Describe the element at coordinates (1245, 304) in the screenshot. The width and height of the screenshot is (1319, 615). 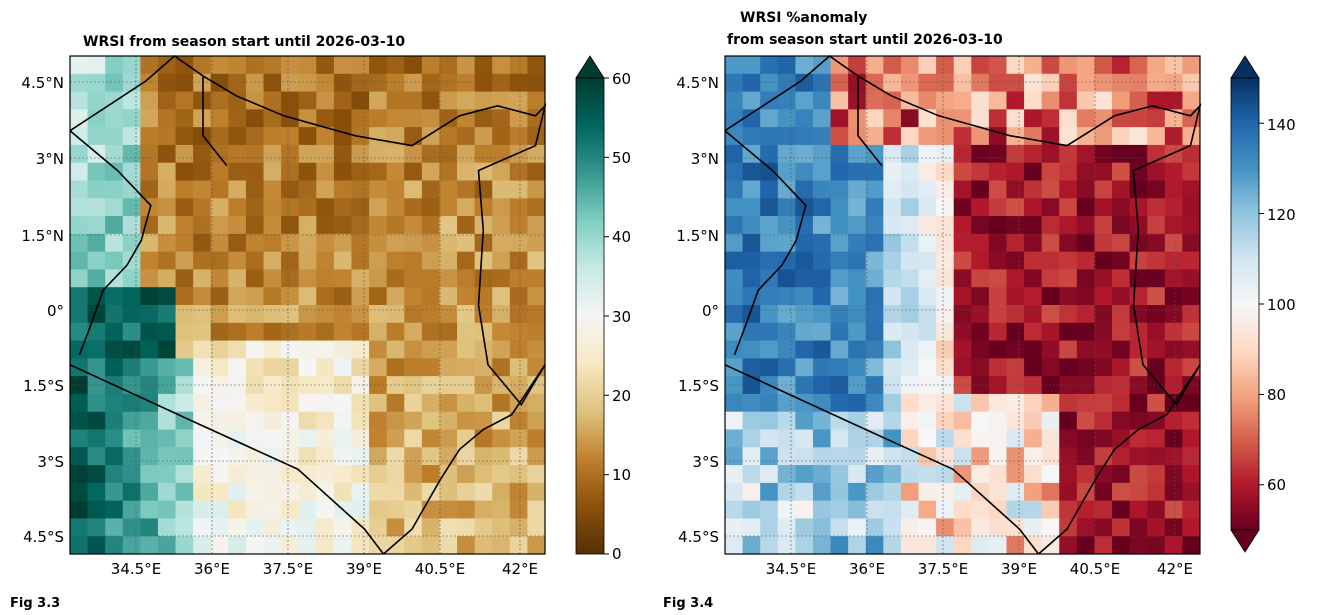
I see `wrsi-anomaly-colorbar-bar` at that location.